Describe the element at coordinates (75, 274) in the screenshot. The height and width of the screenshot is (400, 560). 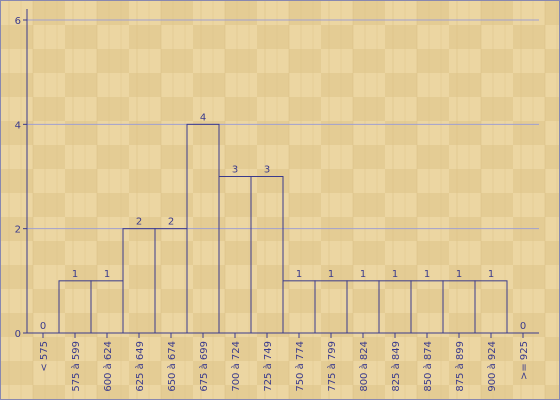
I see `value-label-1: 1` at that location.